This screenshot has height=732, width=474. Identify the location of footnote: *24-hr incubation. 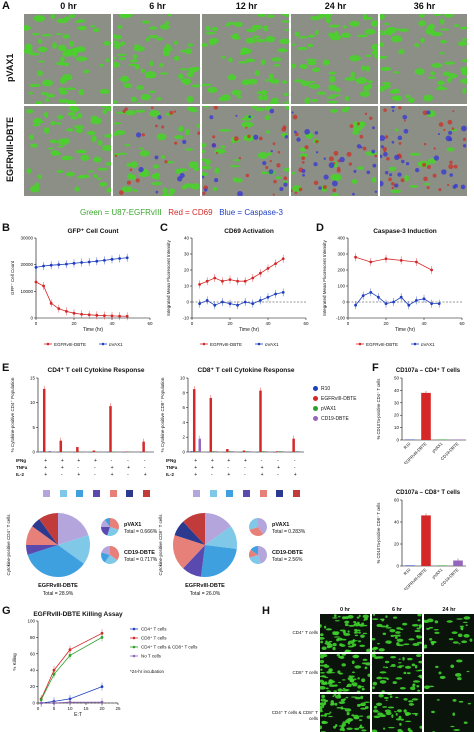
(147, 671).